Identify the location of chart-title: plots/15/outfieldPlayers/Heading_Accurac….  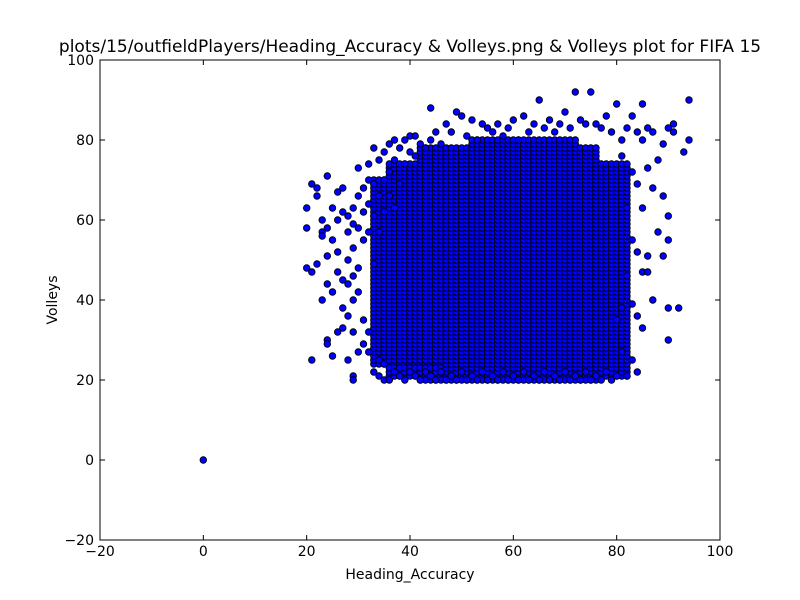
(410, 47).